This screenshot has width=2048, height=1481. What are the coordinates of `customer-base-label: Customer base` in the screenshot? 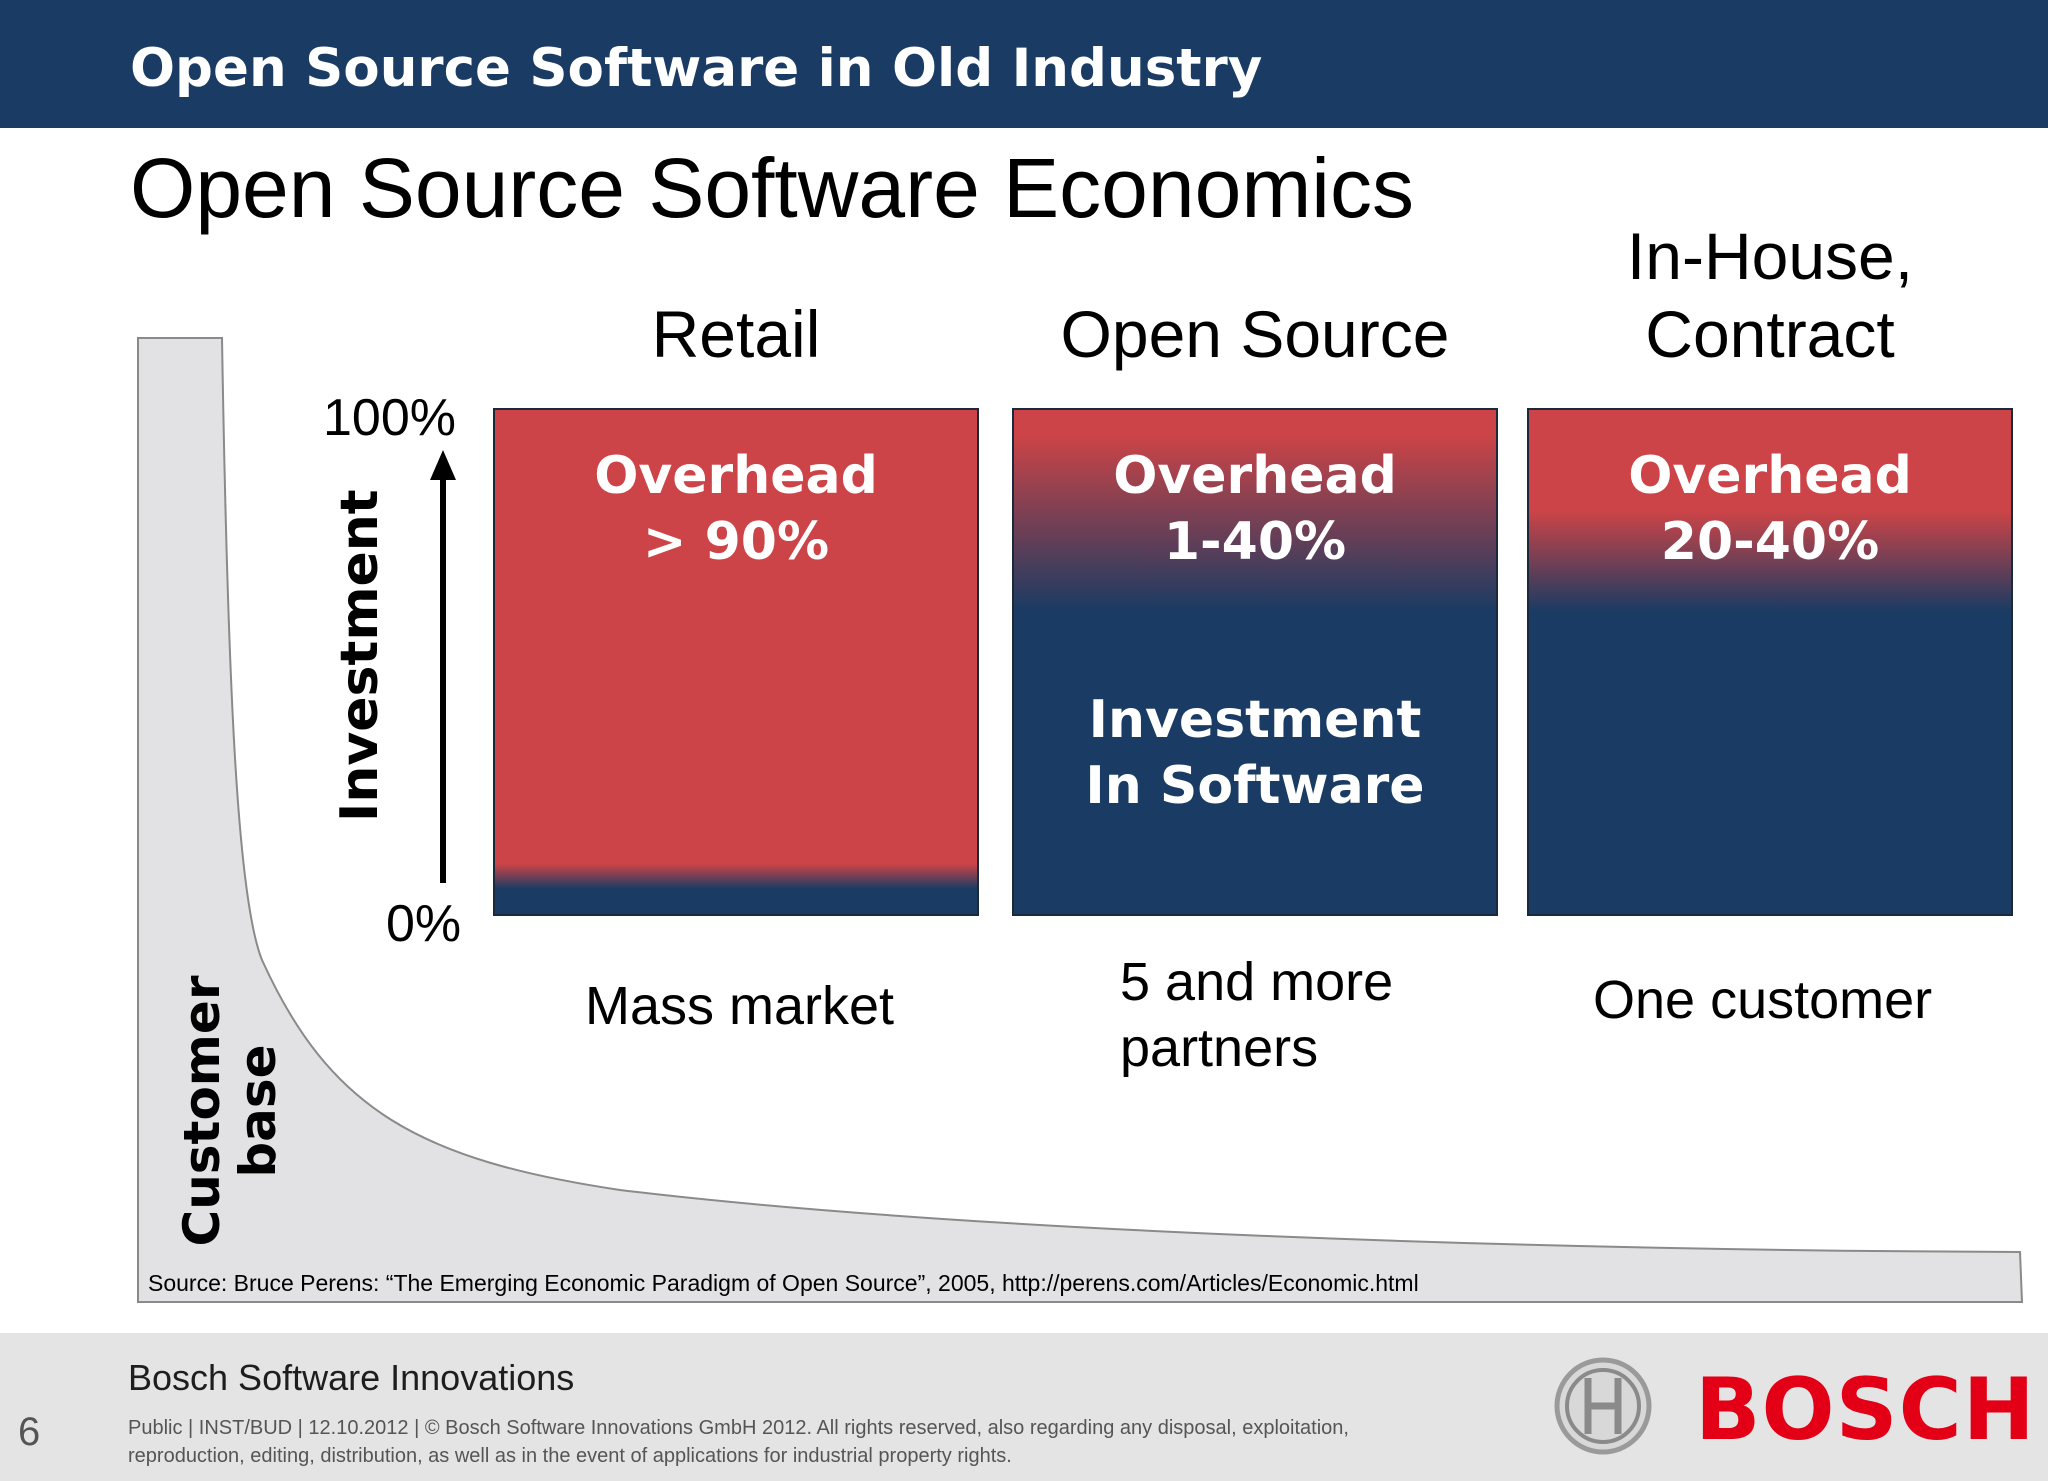 It's located at (230, 1111).